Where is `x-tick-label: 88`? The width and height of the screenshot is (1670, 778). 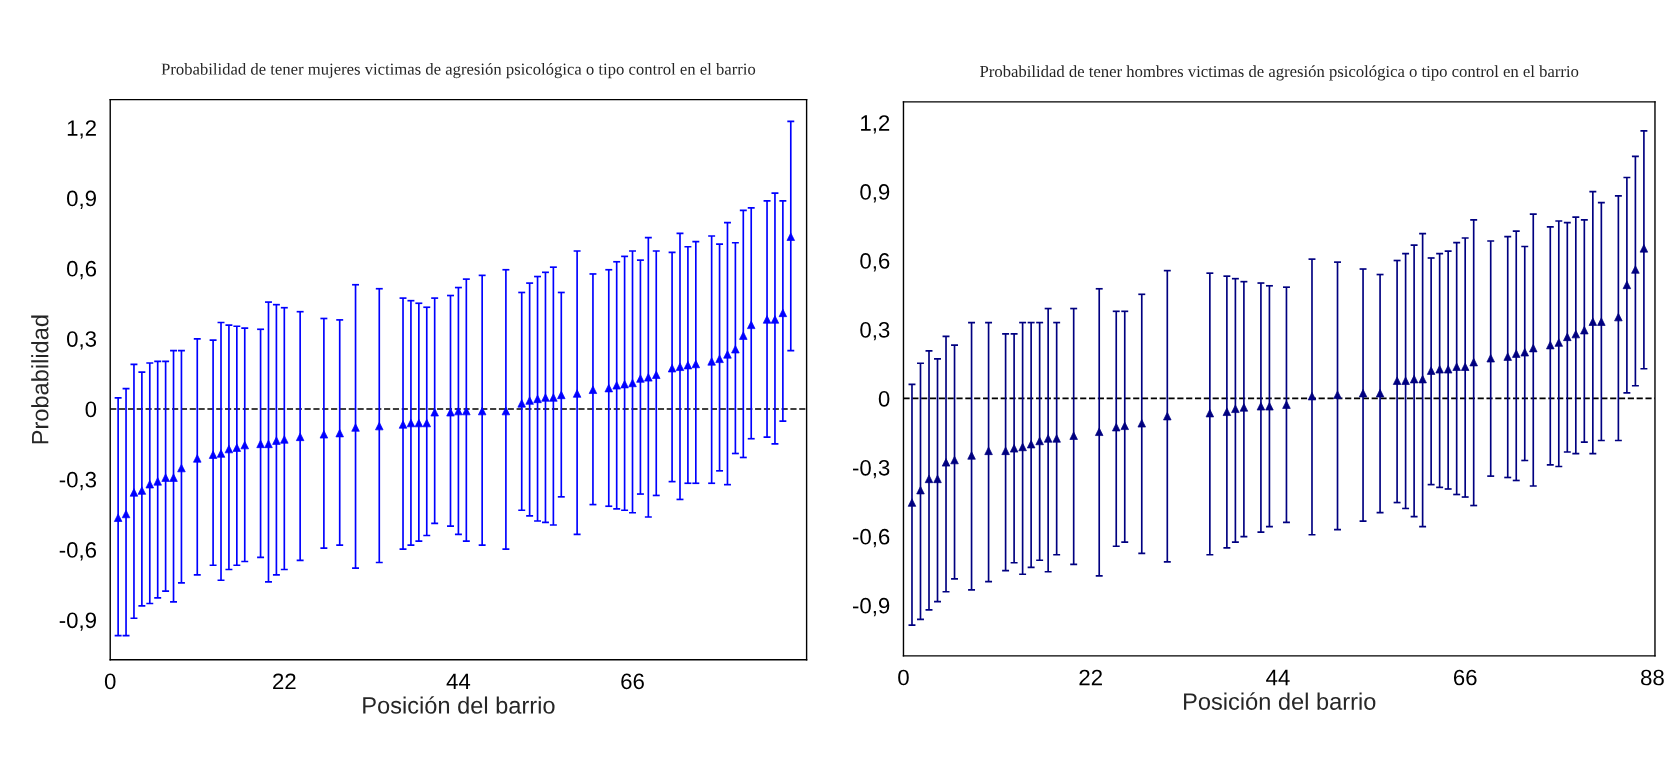 x-tick-label: 88 is located at coordinates (1652, 677).